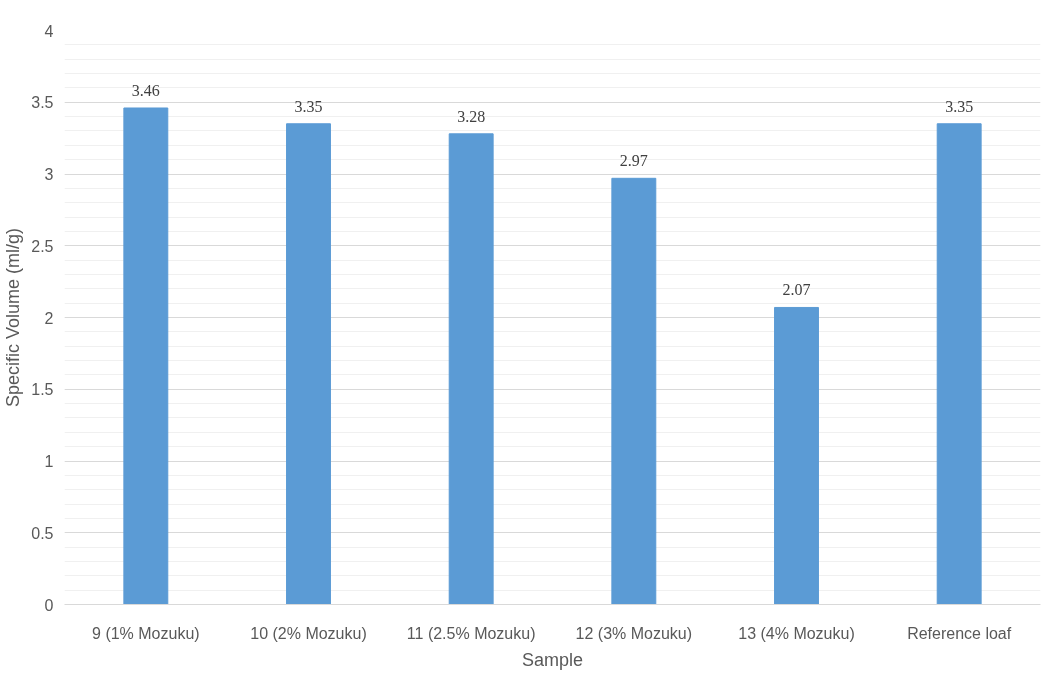 The image size is (1064, 676). Describe the element at coordinates (49, 174) in the screenshot. I see `y-tick-label: 3` at that location.